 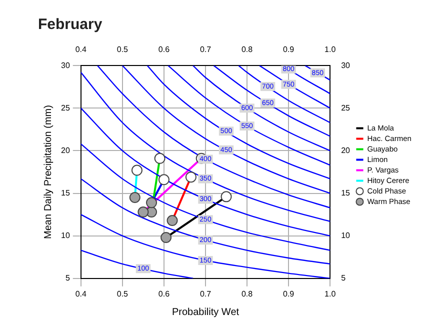 I want to click on y2-tick-label: 15, so click(x=346, y=193).